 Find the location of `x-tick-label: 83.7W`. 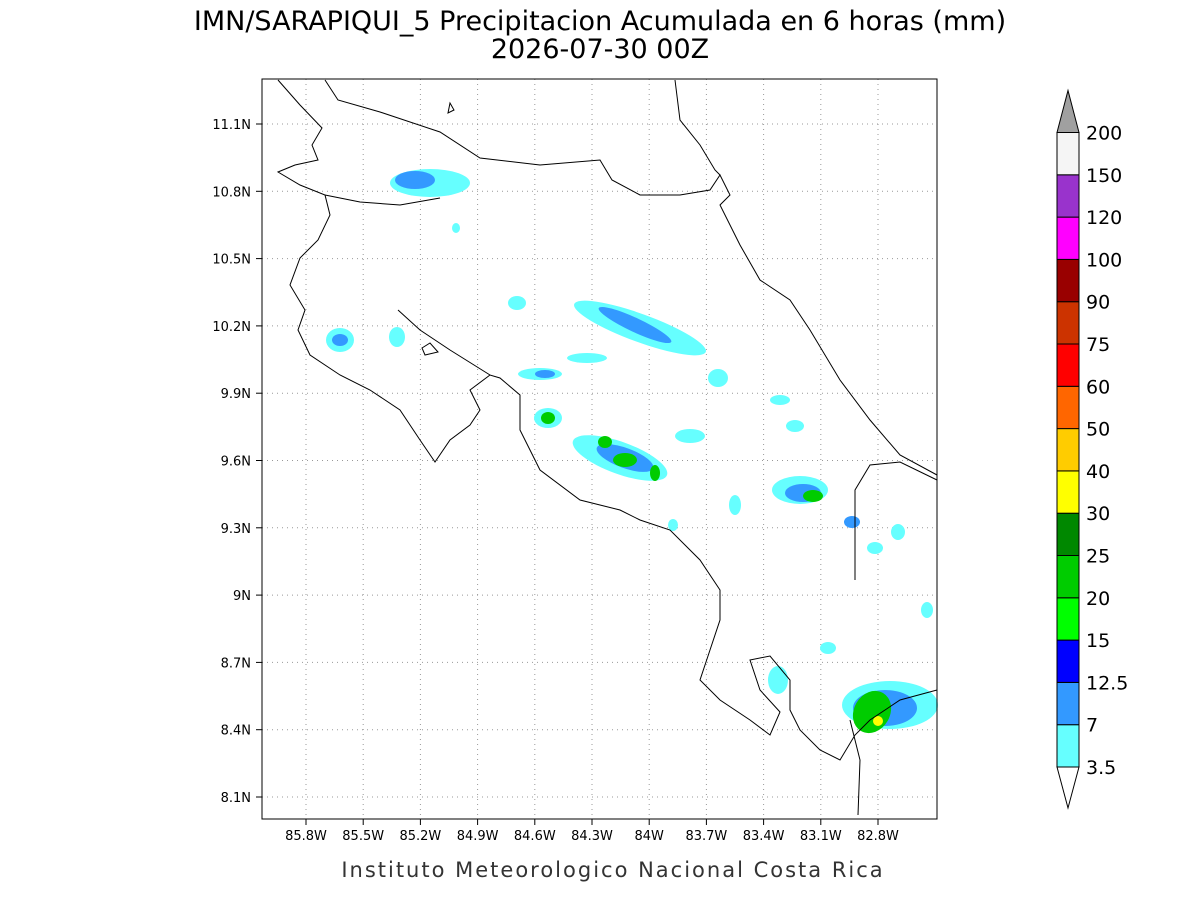

x-tick-label: 83.7W is located at coordinates (706, 836).